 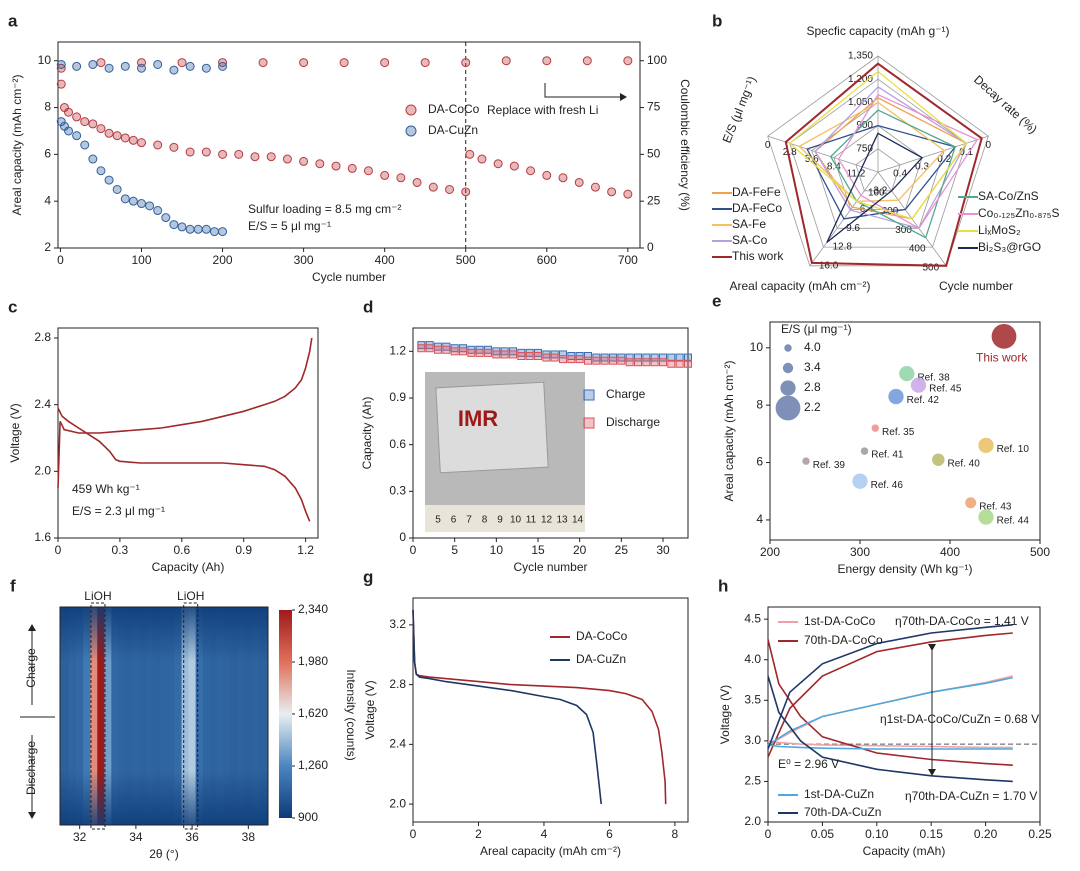 What do you see at coordinates (118, 511) in the screenshot?
I see `annotation: E/S = 2.3 μl mg⁻¹` at bounding box center [118, 511].